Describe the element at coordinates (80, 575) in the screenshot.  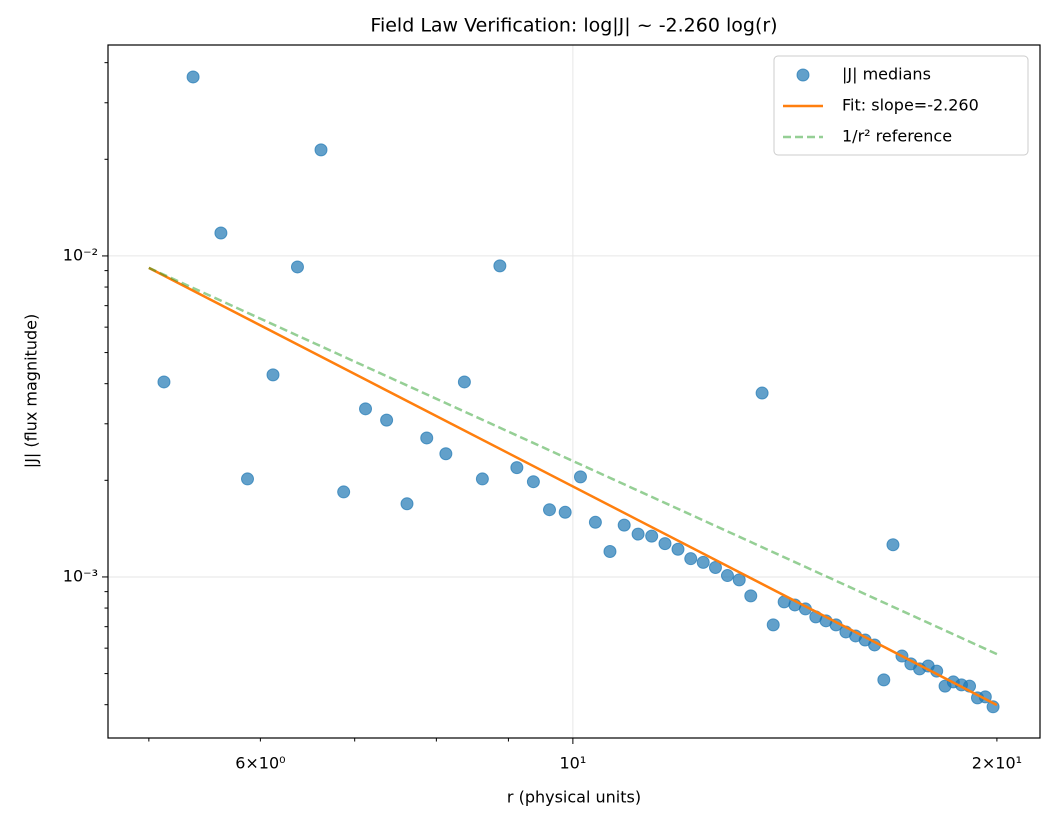
I see `y-tick-label: 10⁻³` at that location.